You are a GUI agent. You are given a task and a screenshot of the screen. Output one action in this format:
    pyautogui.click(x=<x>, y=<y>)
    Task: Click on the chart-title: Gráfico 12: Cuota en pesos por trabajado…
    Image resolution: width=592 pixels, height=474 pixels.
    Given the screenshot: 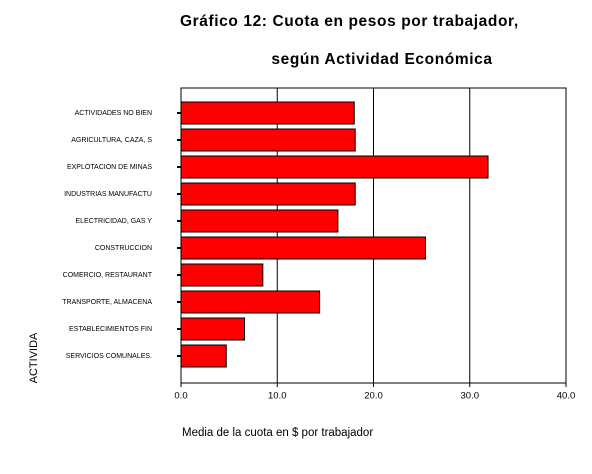 What is the action you would take?
    pyautogui.click(x=349, y=21)
    